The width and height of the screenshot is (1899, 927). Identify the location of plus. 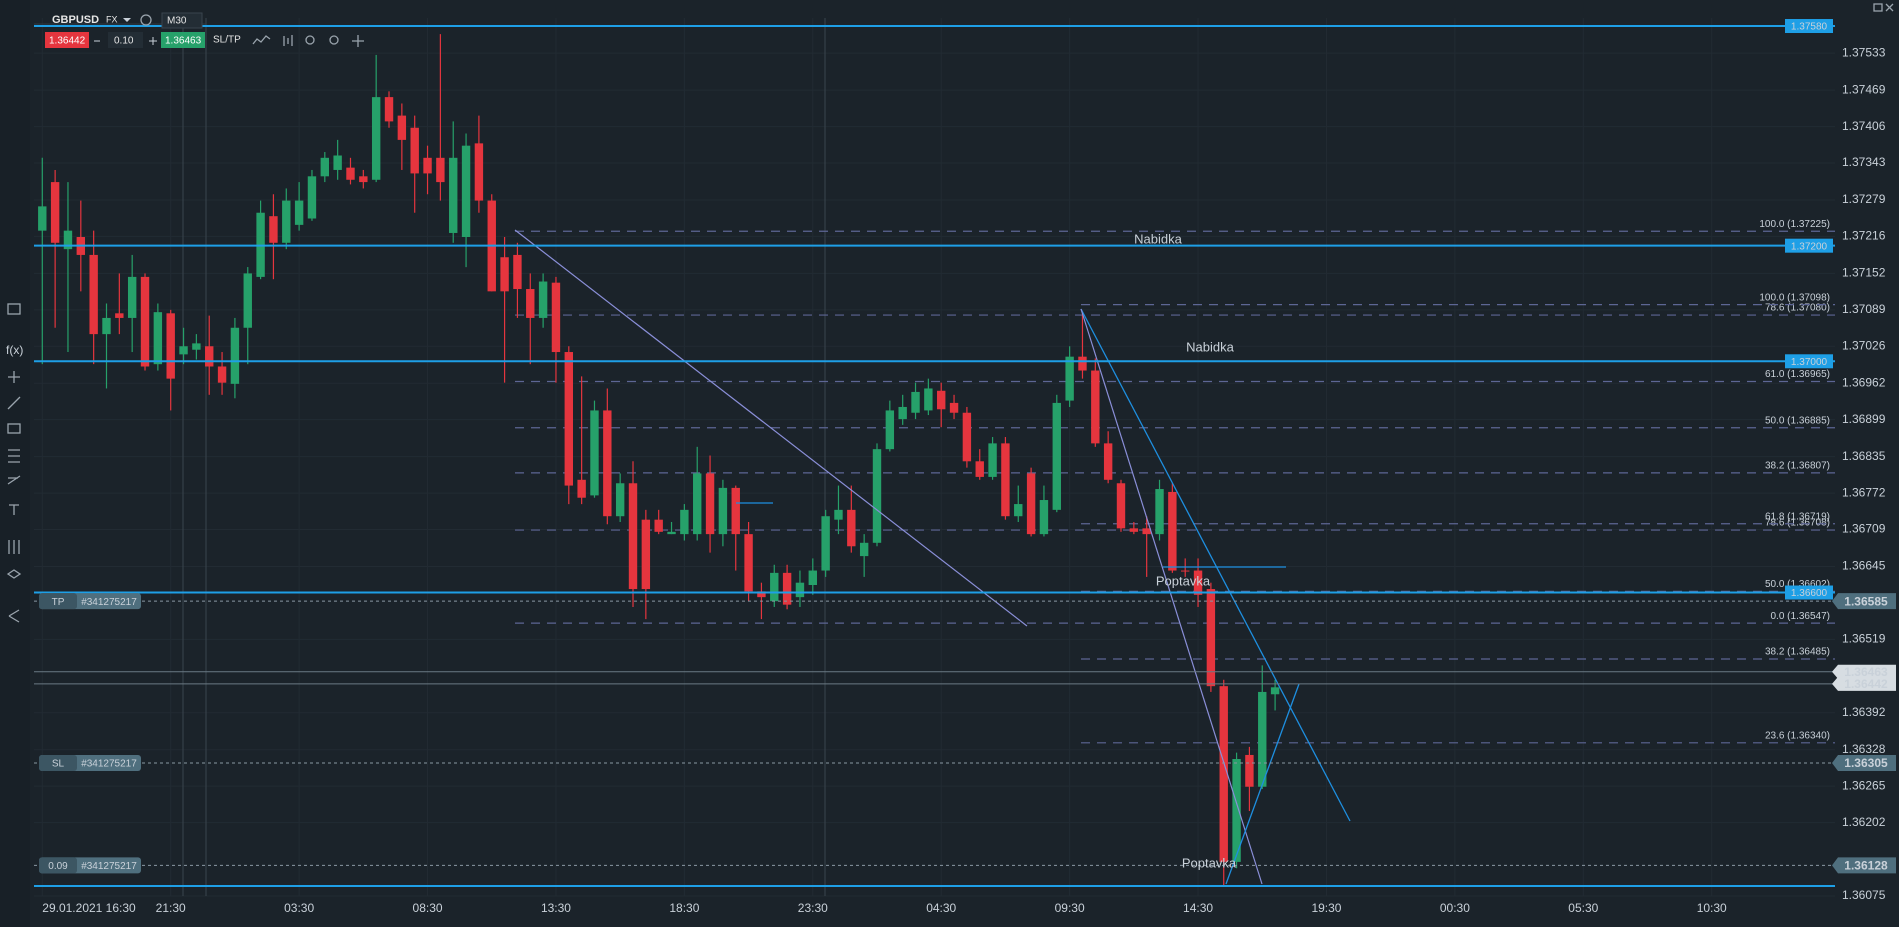
(153, 41).